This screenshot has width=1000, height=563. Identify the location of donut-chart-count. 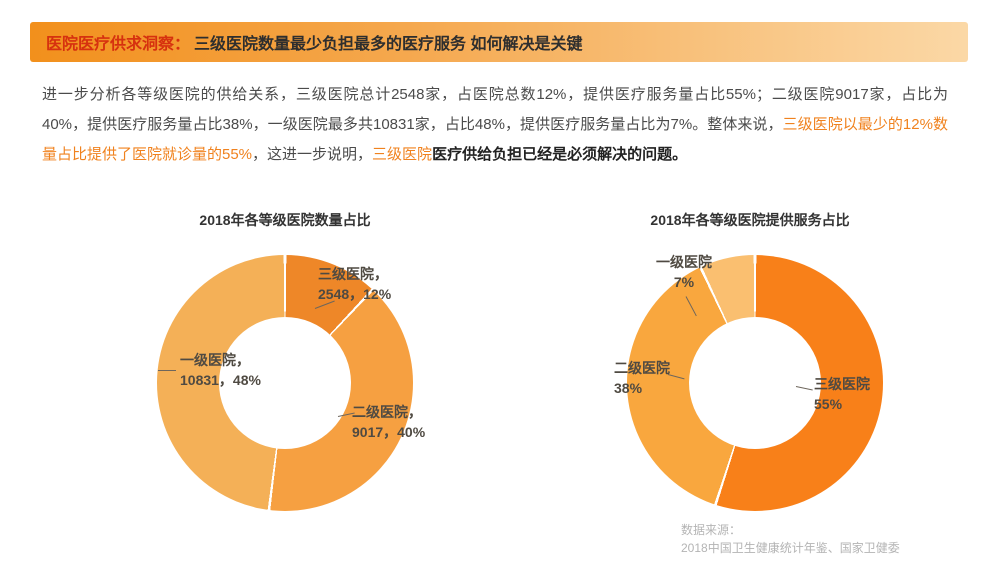
(285, 383).